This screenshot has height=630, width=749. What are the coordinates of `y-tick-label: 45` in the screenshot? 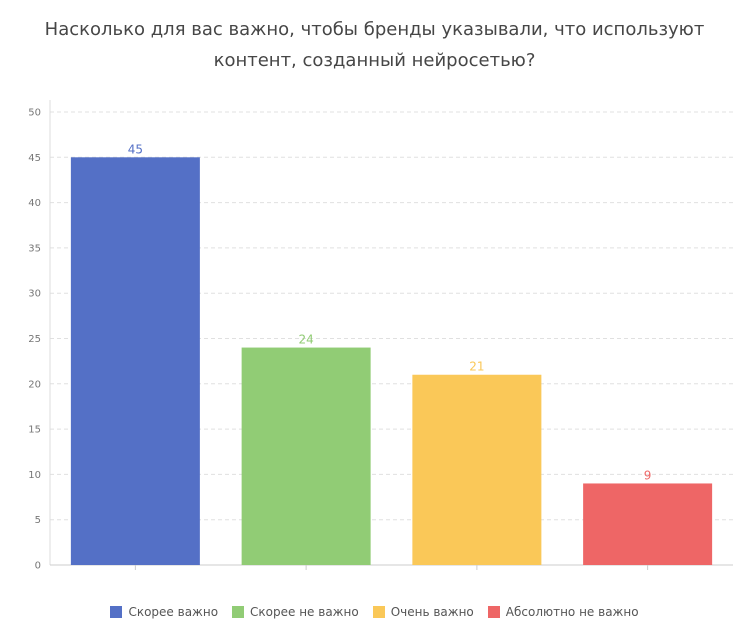 It's located at (34, 158).